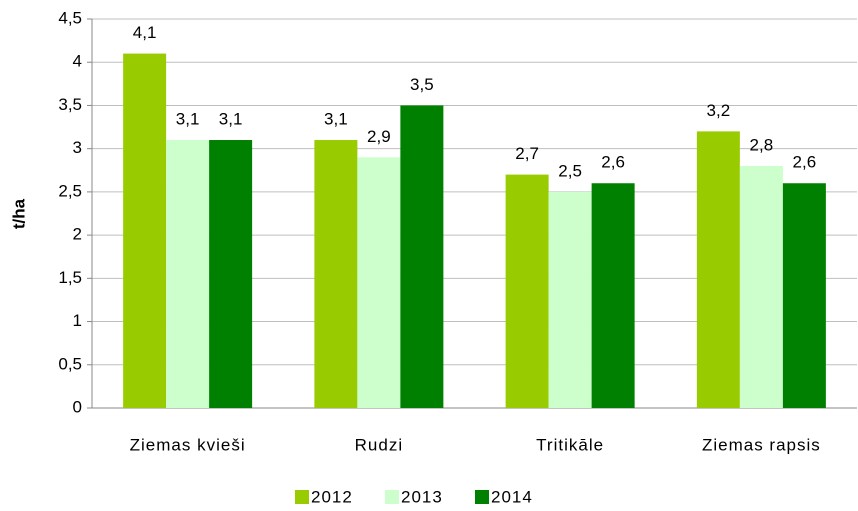  I want to click on data-label: 3,5, so click(422, 84).